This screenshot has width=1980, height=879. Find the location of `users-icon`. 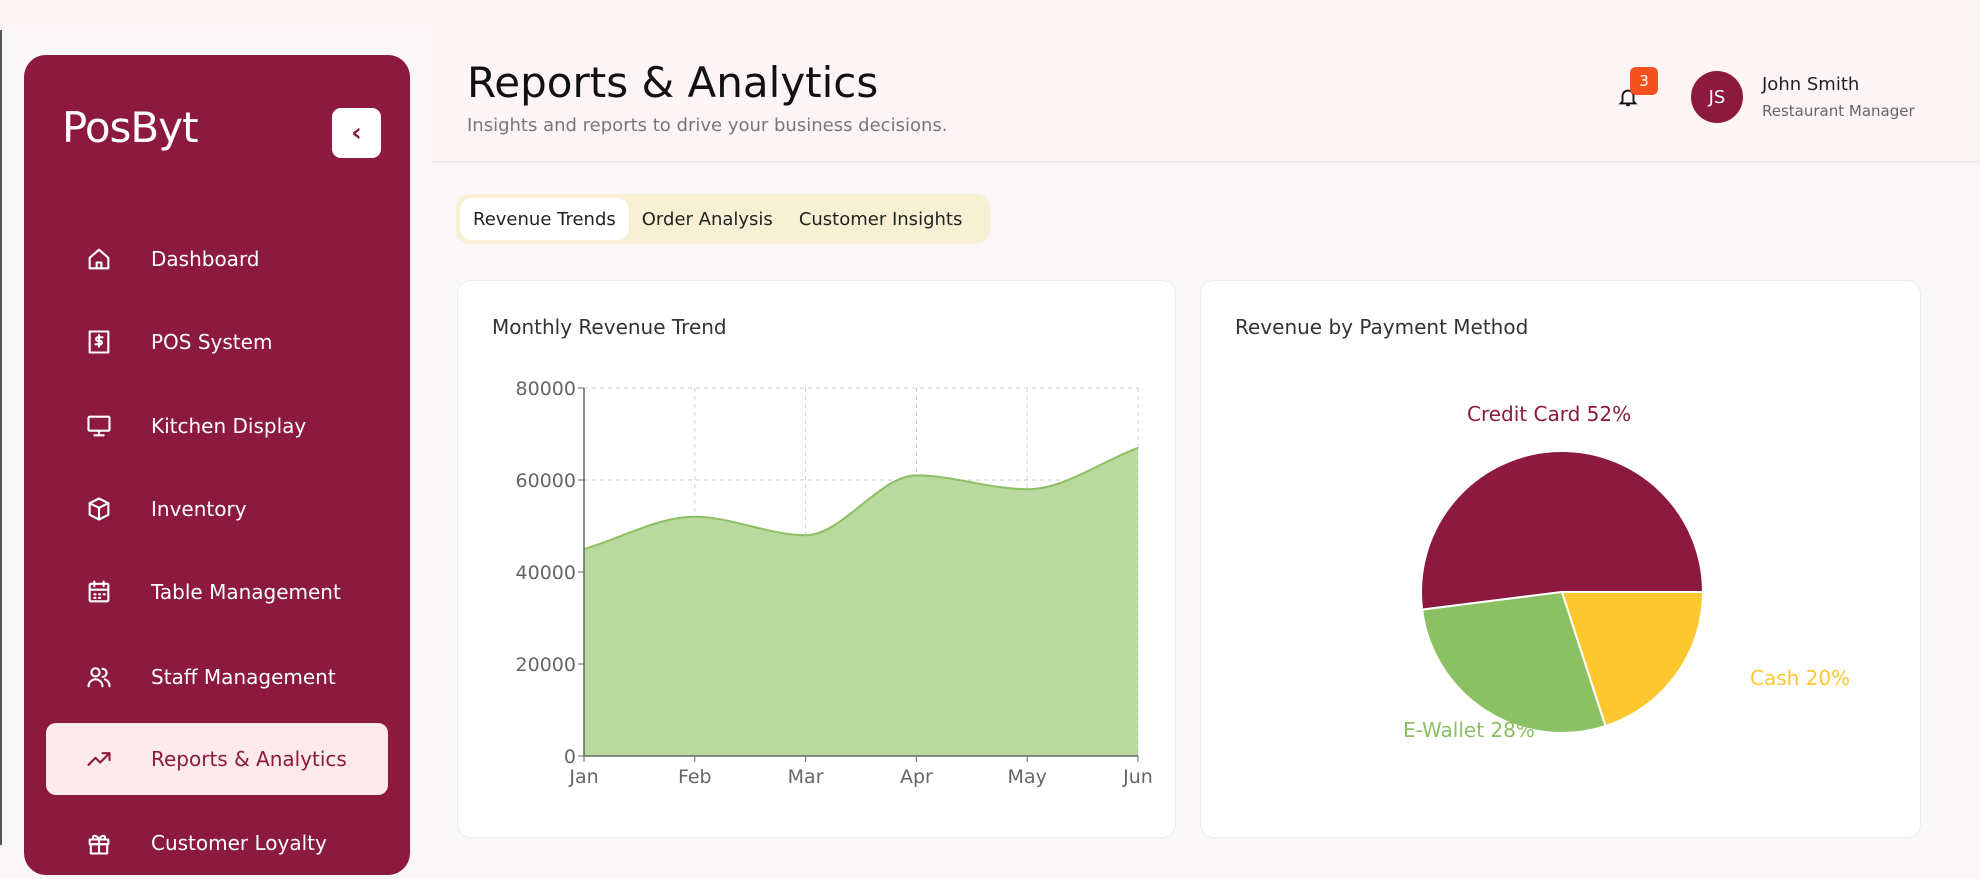

users-icon is located at coordinates (99, 677).